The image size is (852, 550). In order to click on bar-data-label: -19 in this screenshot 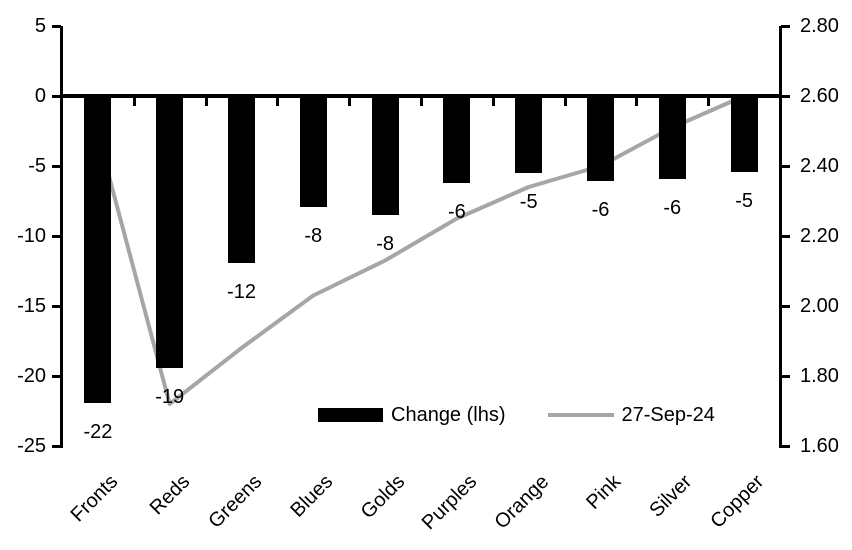, I will do `click(170, 396)`.